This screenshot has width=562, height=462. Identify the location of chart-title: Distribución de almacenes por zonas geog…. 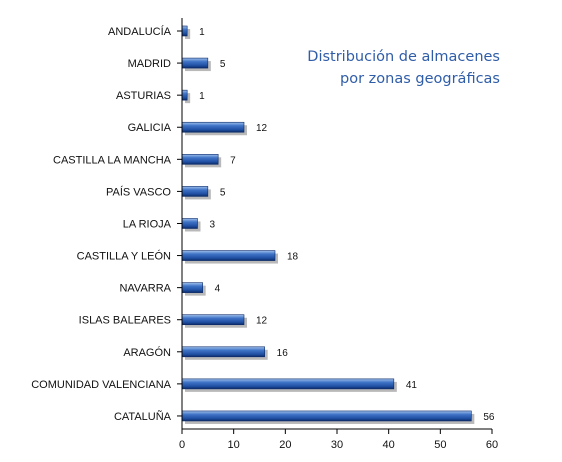
(403, 68).